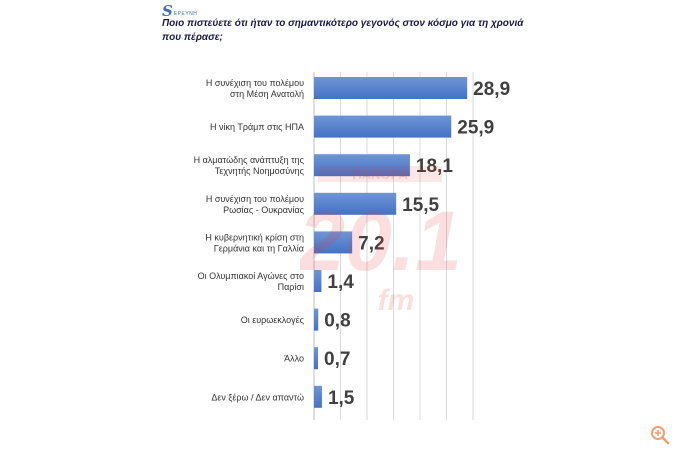  What do you see at coordinates (185, 14) in the screenshot?
I see `logo-text: ΕΡΕΥΝΗ` at bounding box center [185, 14].